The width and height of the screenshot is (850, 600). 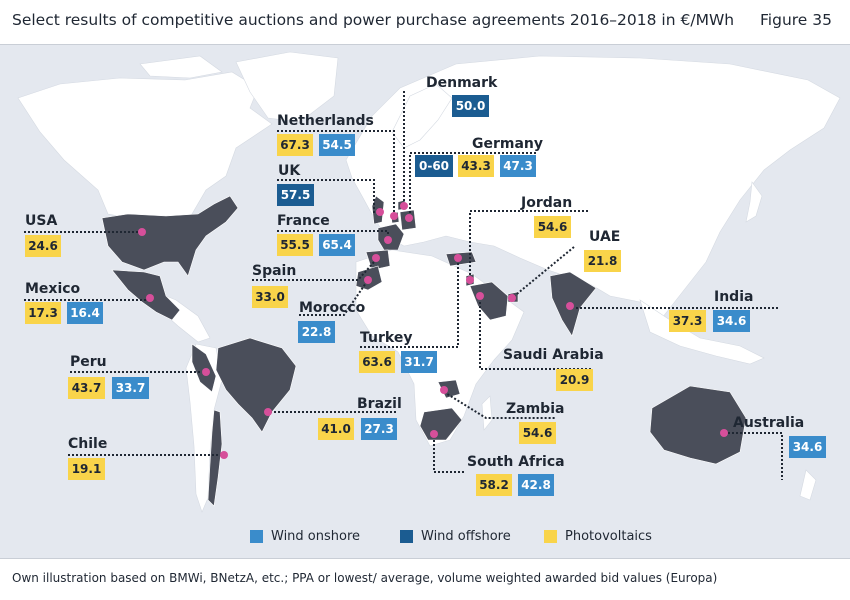 I want to click on country-shape-south-africa, so click(x=441, y=424).